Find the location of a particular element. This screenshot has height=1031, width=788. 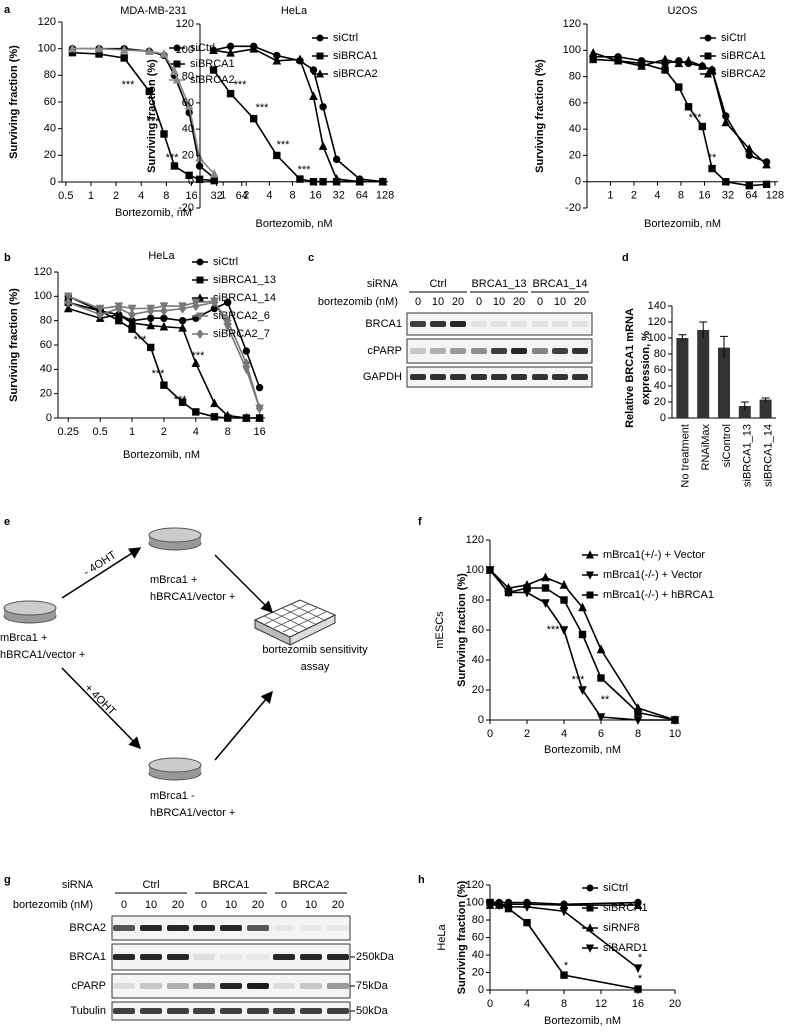

x-tick-label: 10 is located at coordinates (675, 734).